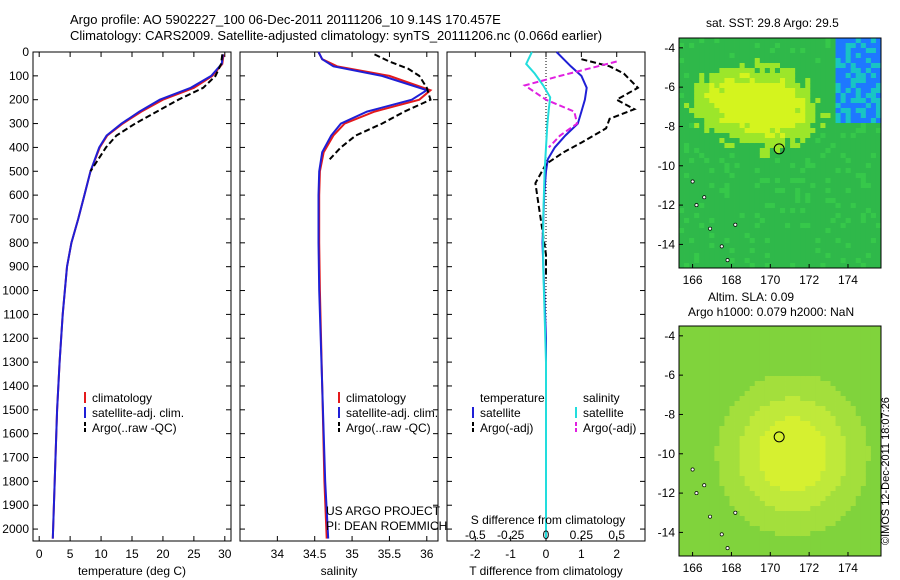 The width and height of the screenshot is (900, 580). What do you see at coordinates (692, 181) in the screenshot?
I see `island-mark` at bounding box center [692, 181].